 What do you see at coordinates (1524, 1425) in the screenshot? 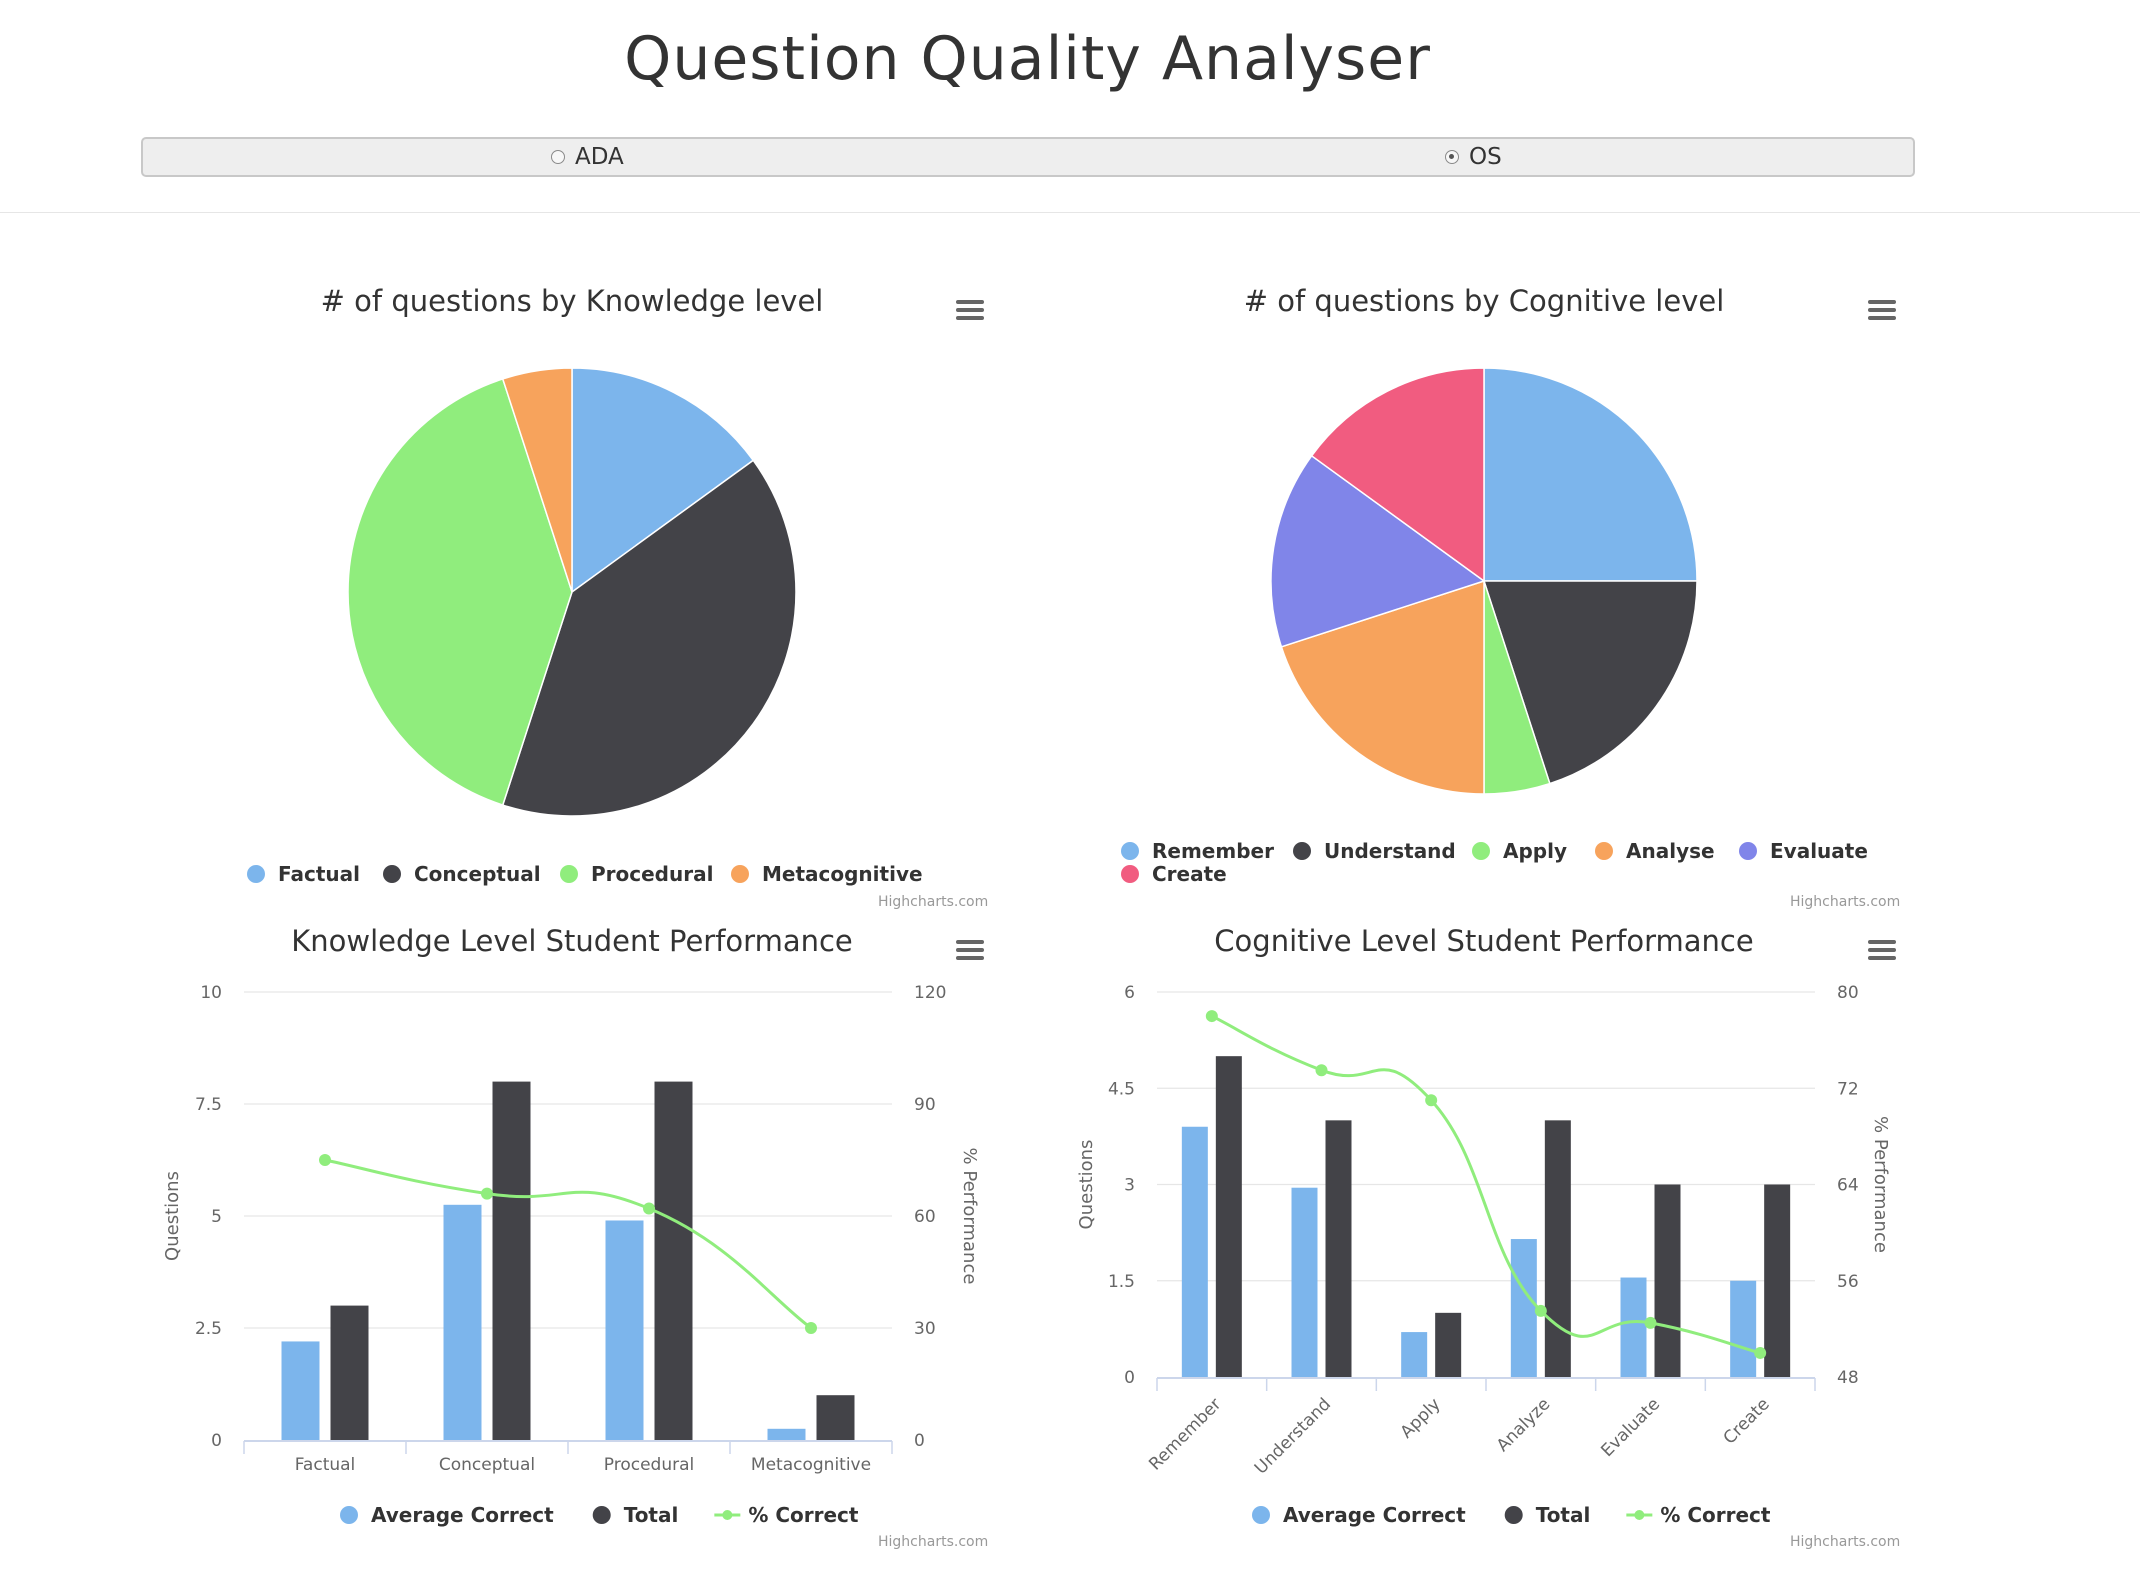
I see `chart-4-xlabel-analyze: Analyze` at bounding box center [1524, 1425].